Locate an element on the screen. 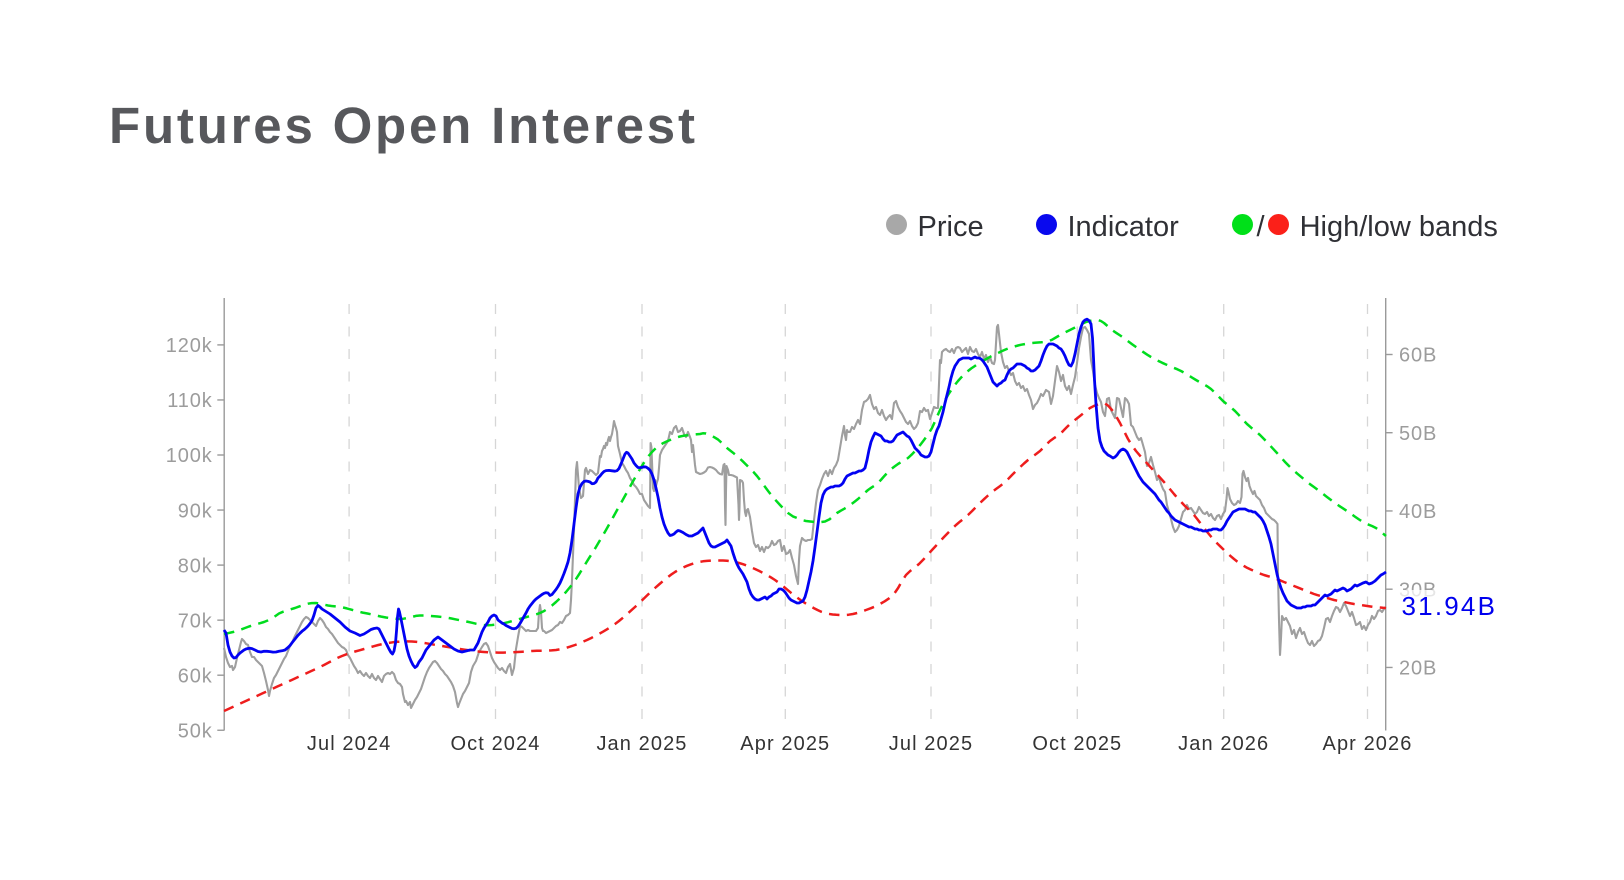  svg-text: 40B is located at coordinates (1418, 512).